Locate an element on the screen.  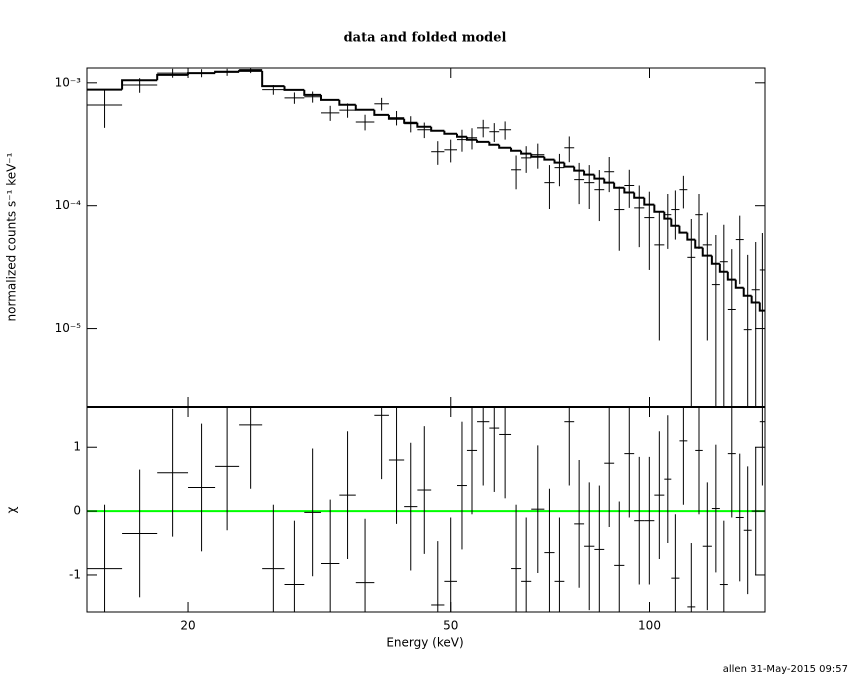
chart-title: data and folded model is located at coordinates (425, 38).